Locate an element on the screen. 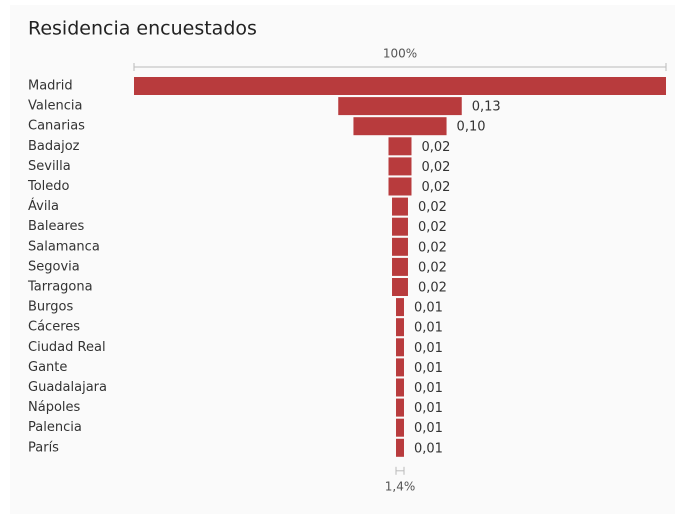 This screenshot has height=518, width=675. category-label: Palencia is located at coordinates (55, 427).